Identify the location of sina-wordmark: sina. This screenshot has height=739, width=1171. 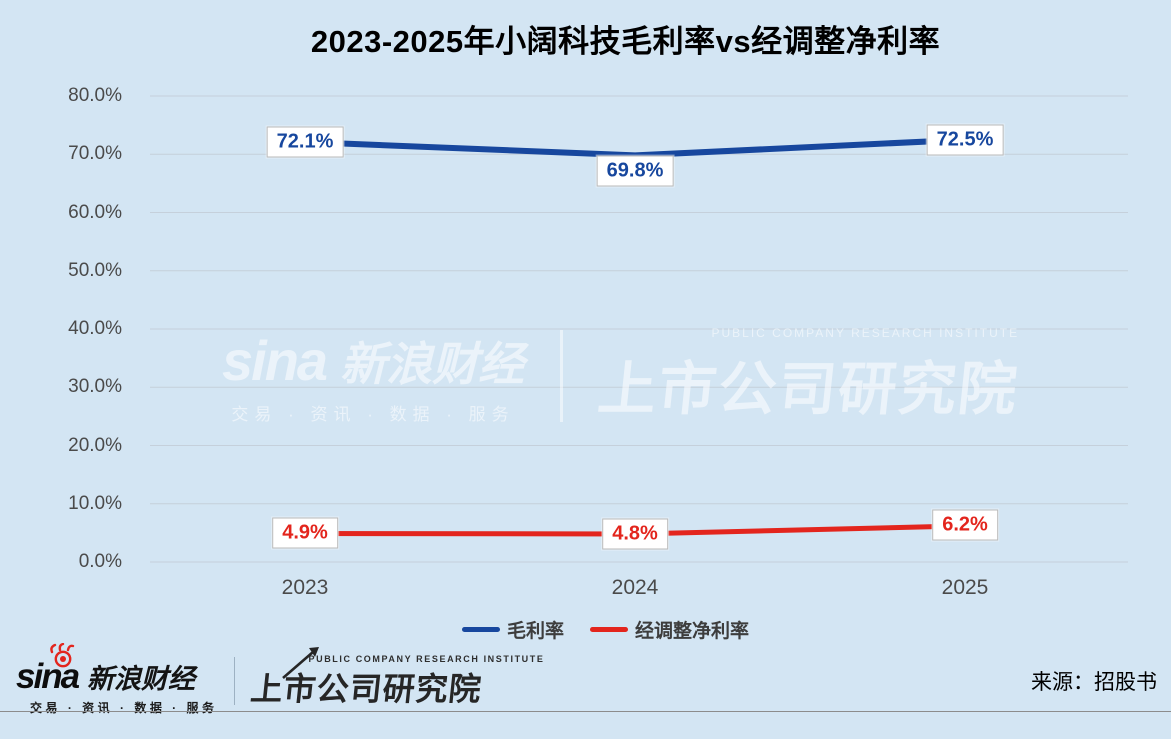
(48, 676).